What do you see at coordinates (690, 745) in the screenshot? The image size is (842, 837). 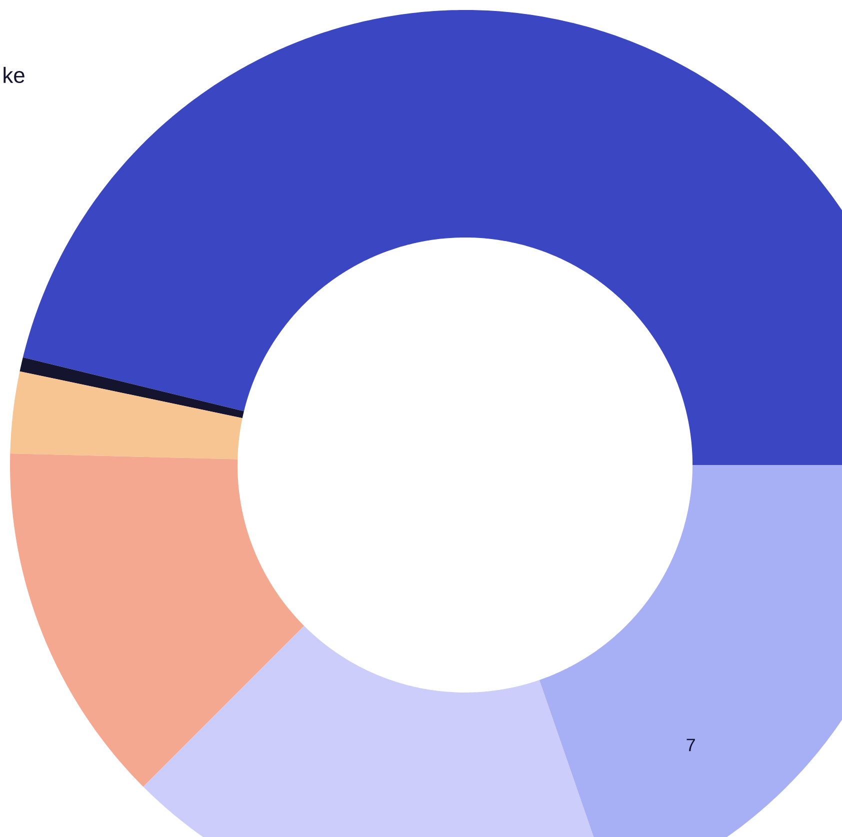 I see `text: 7` at bounding box center [690, 745].